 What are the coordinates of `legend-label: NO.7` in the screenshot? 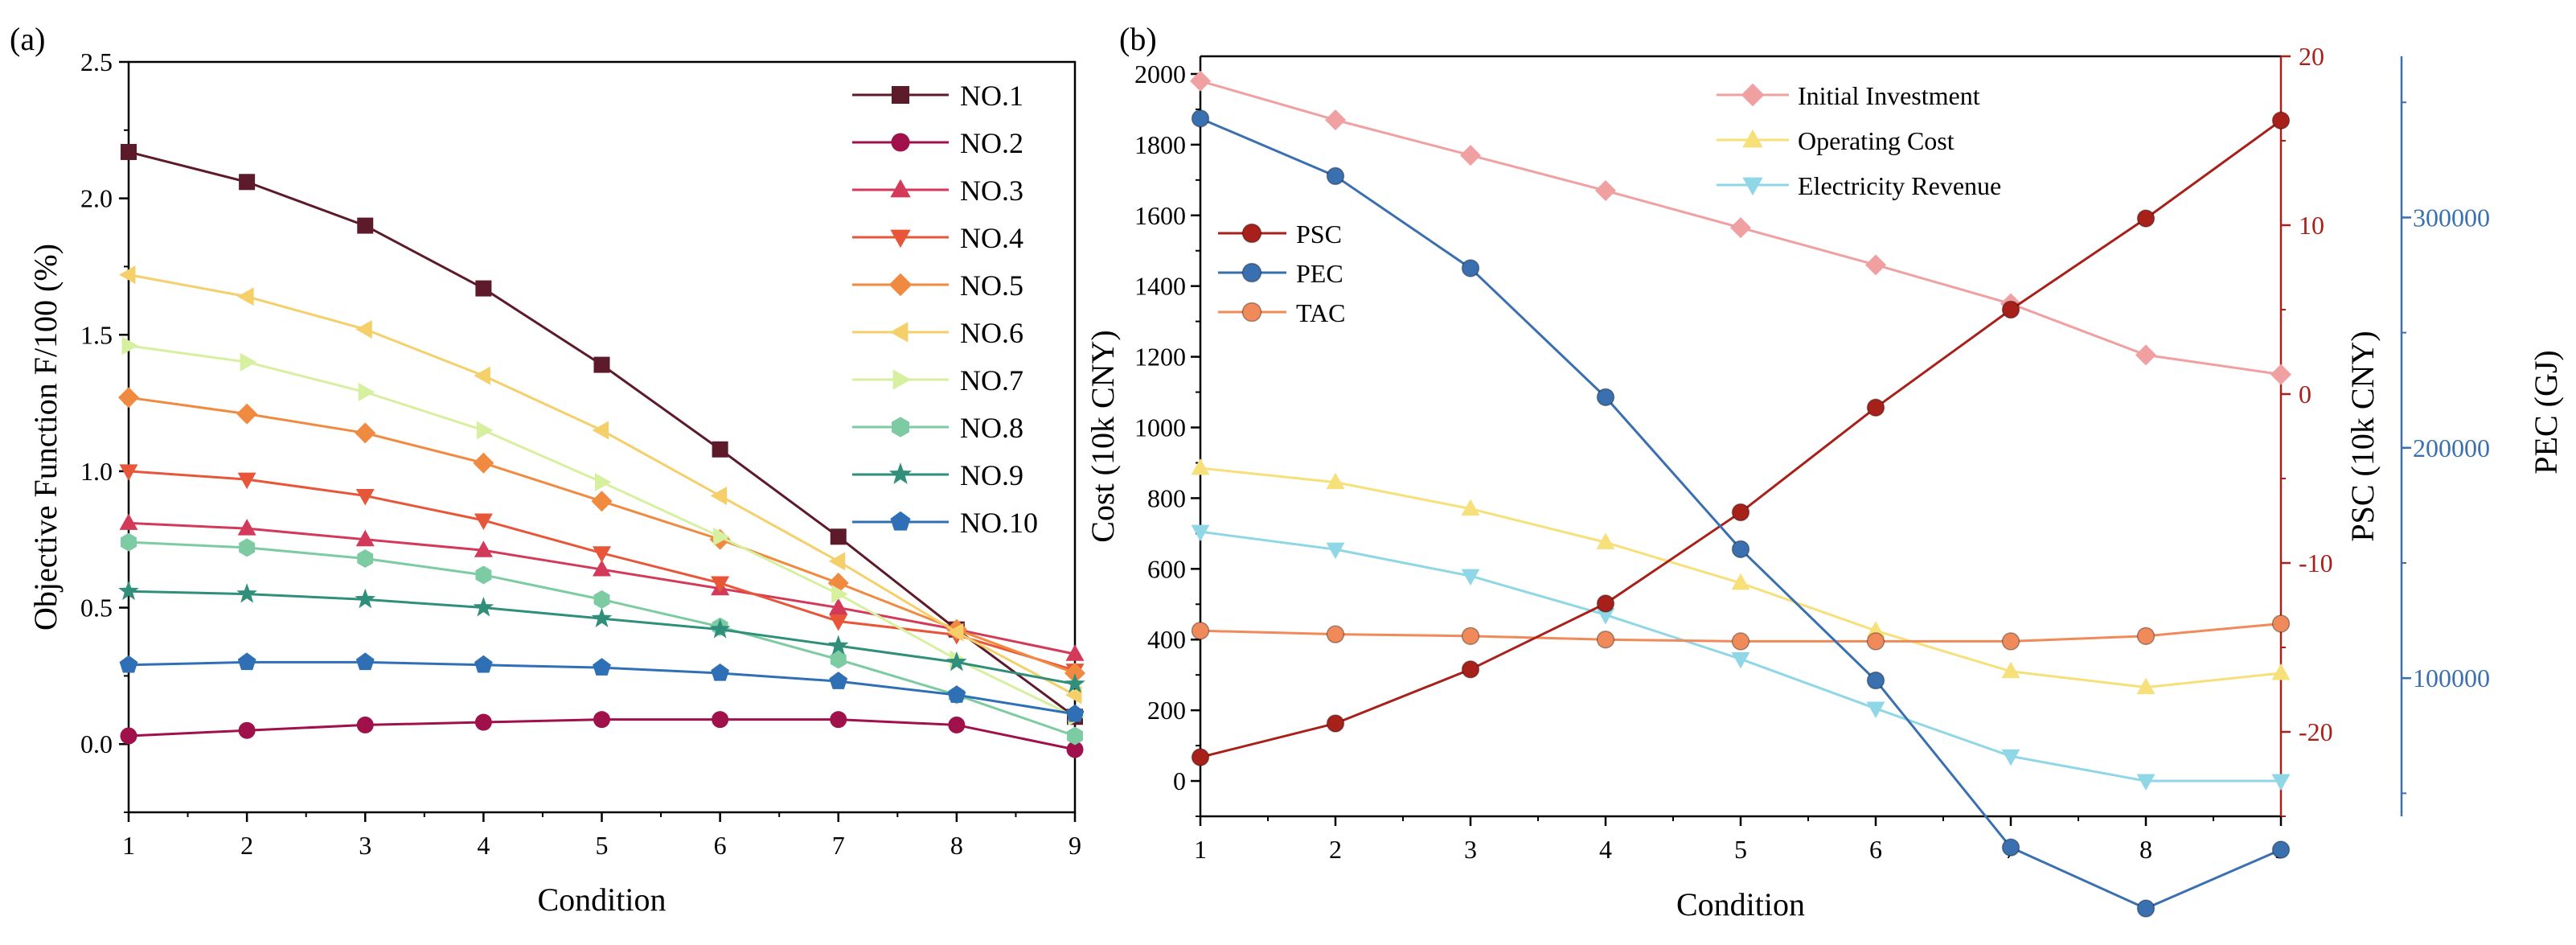 It's located at (991, 380).